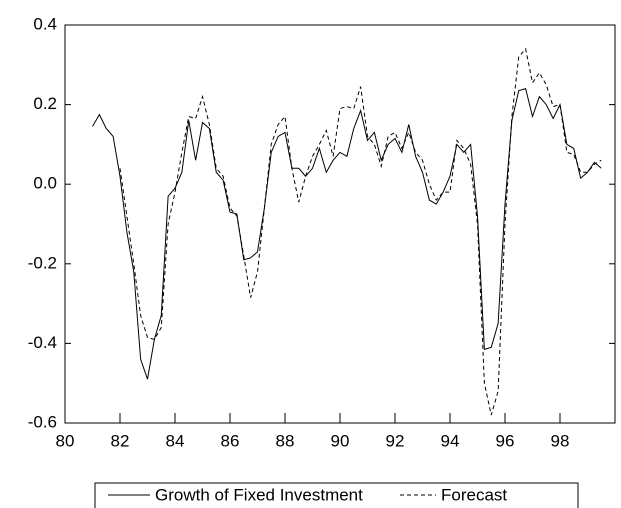 The height and width of the screenshot is (508, 621). I want to click on legend-label: Forecast, so click(474, 494).